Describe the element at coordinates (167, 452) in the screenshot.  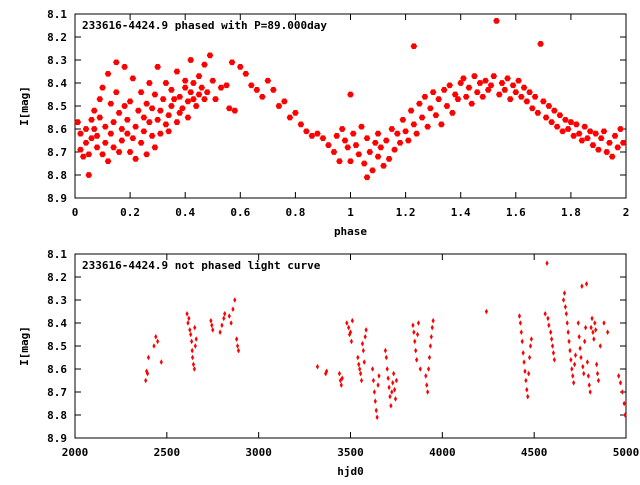
I see `x-tick-label: 2500` at that location.